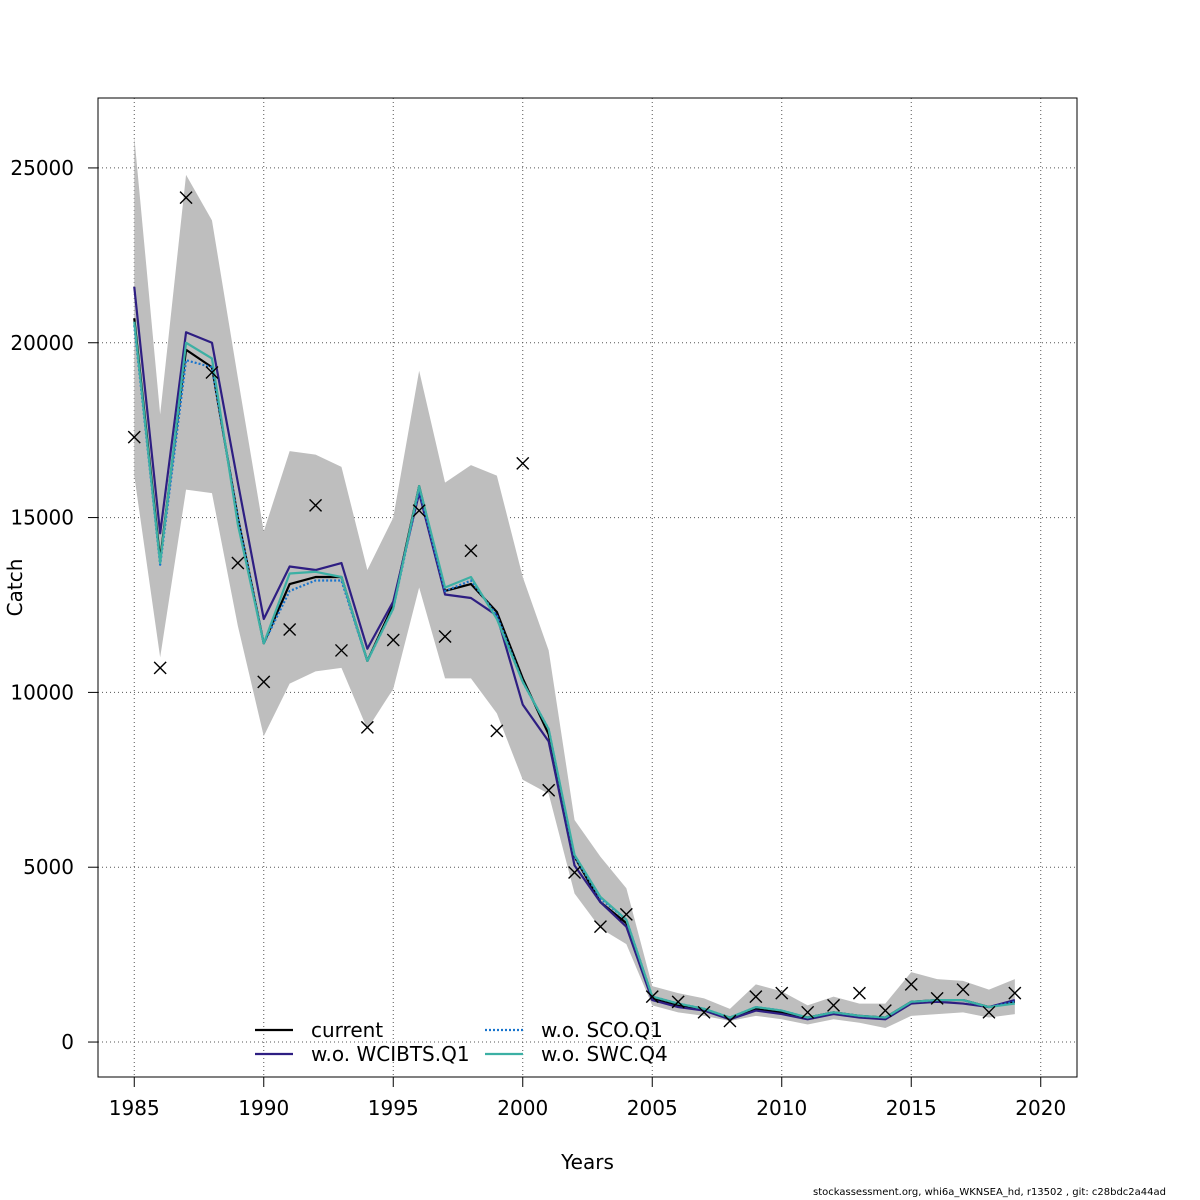 The image size is (1200, 1200). I want to click on y-axis-title: Catch, so click(15, 588).